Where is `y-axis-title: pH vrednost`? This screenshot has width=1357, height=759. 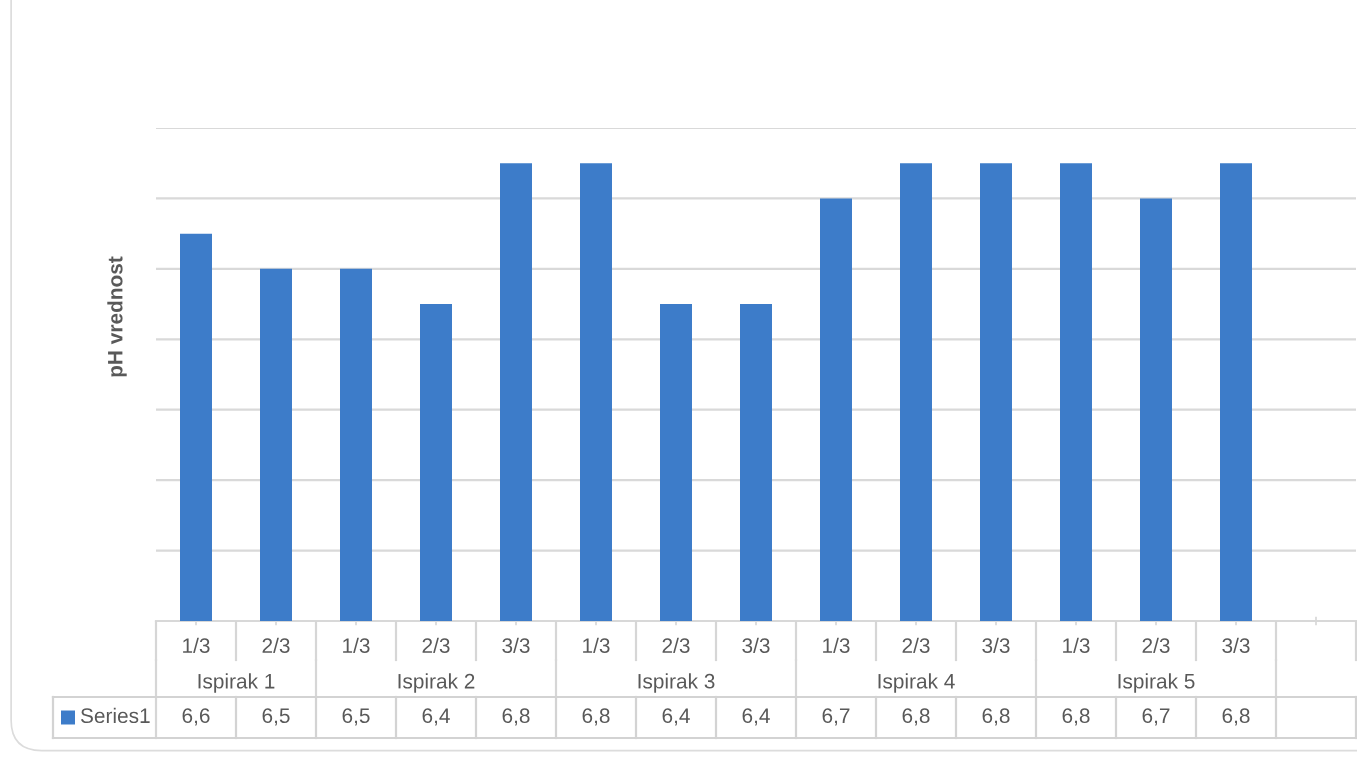 y-axis-title: pH vrednost is located at coordinates (117, 316).